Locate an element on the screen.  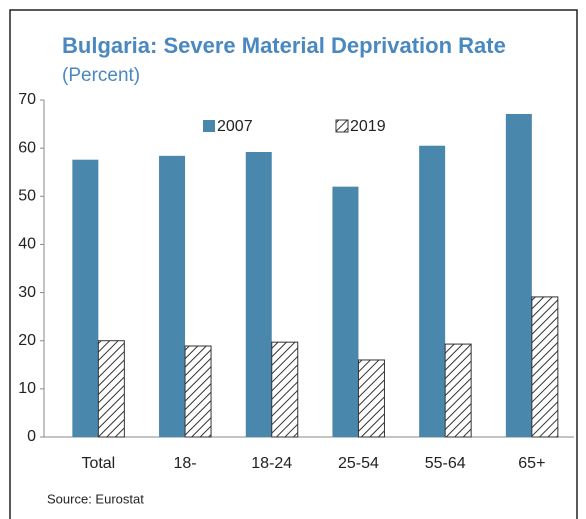
y-tick-label: 40 is located at coordinates (27, 244).